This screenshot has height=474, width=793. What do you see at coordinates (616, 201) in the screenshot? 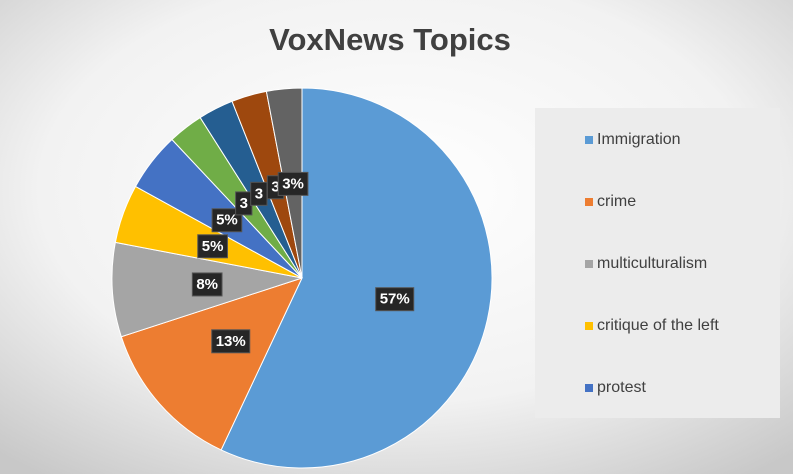
I see `legend-label: crime` at bounding box center [616, 201].